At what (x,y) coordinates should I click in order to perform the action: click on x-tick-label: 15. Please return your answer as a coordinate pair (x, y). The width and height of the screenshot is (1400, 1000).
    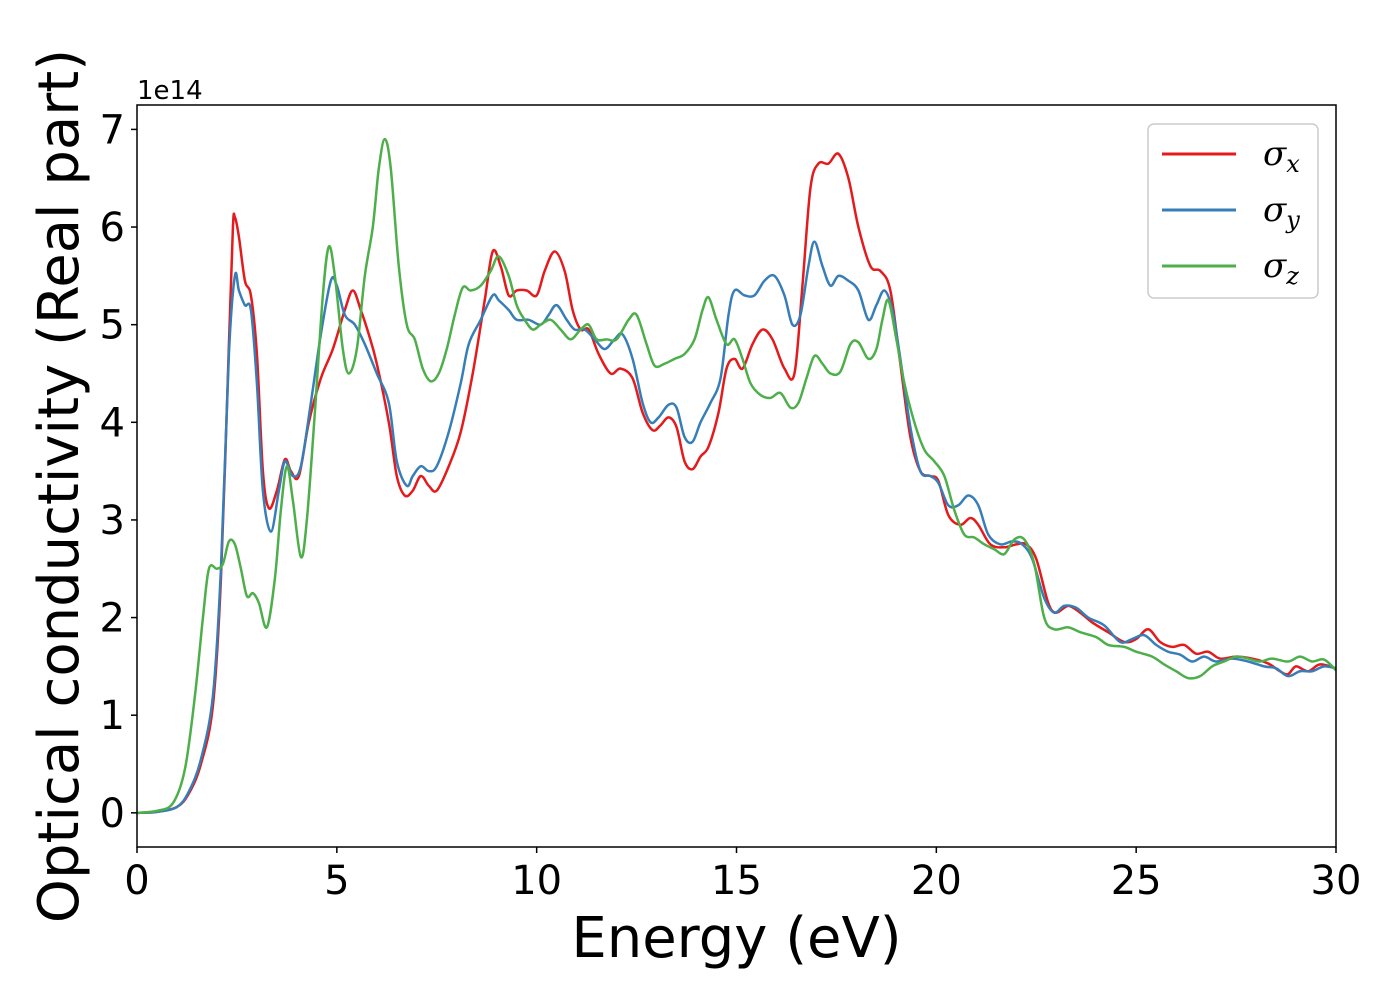
    Looking at the image, I should click on (736, 881).